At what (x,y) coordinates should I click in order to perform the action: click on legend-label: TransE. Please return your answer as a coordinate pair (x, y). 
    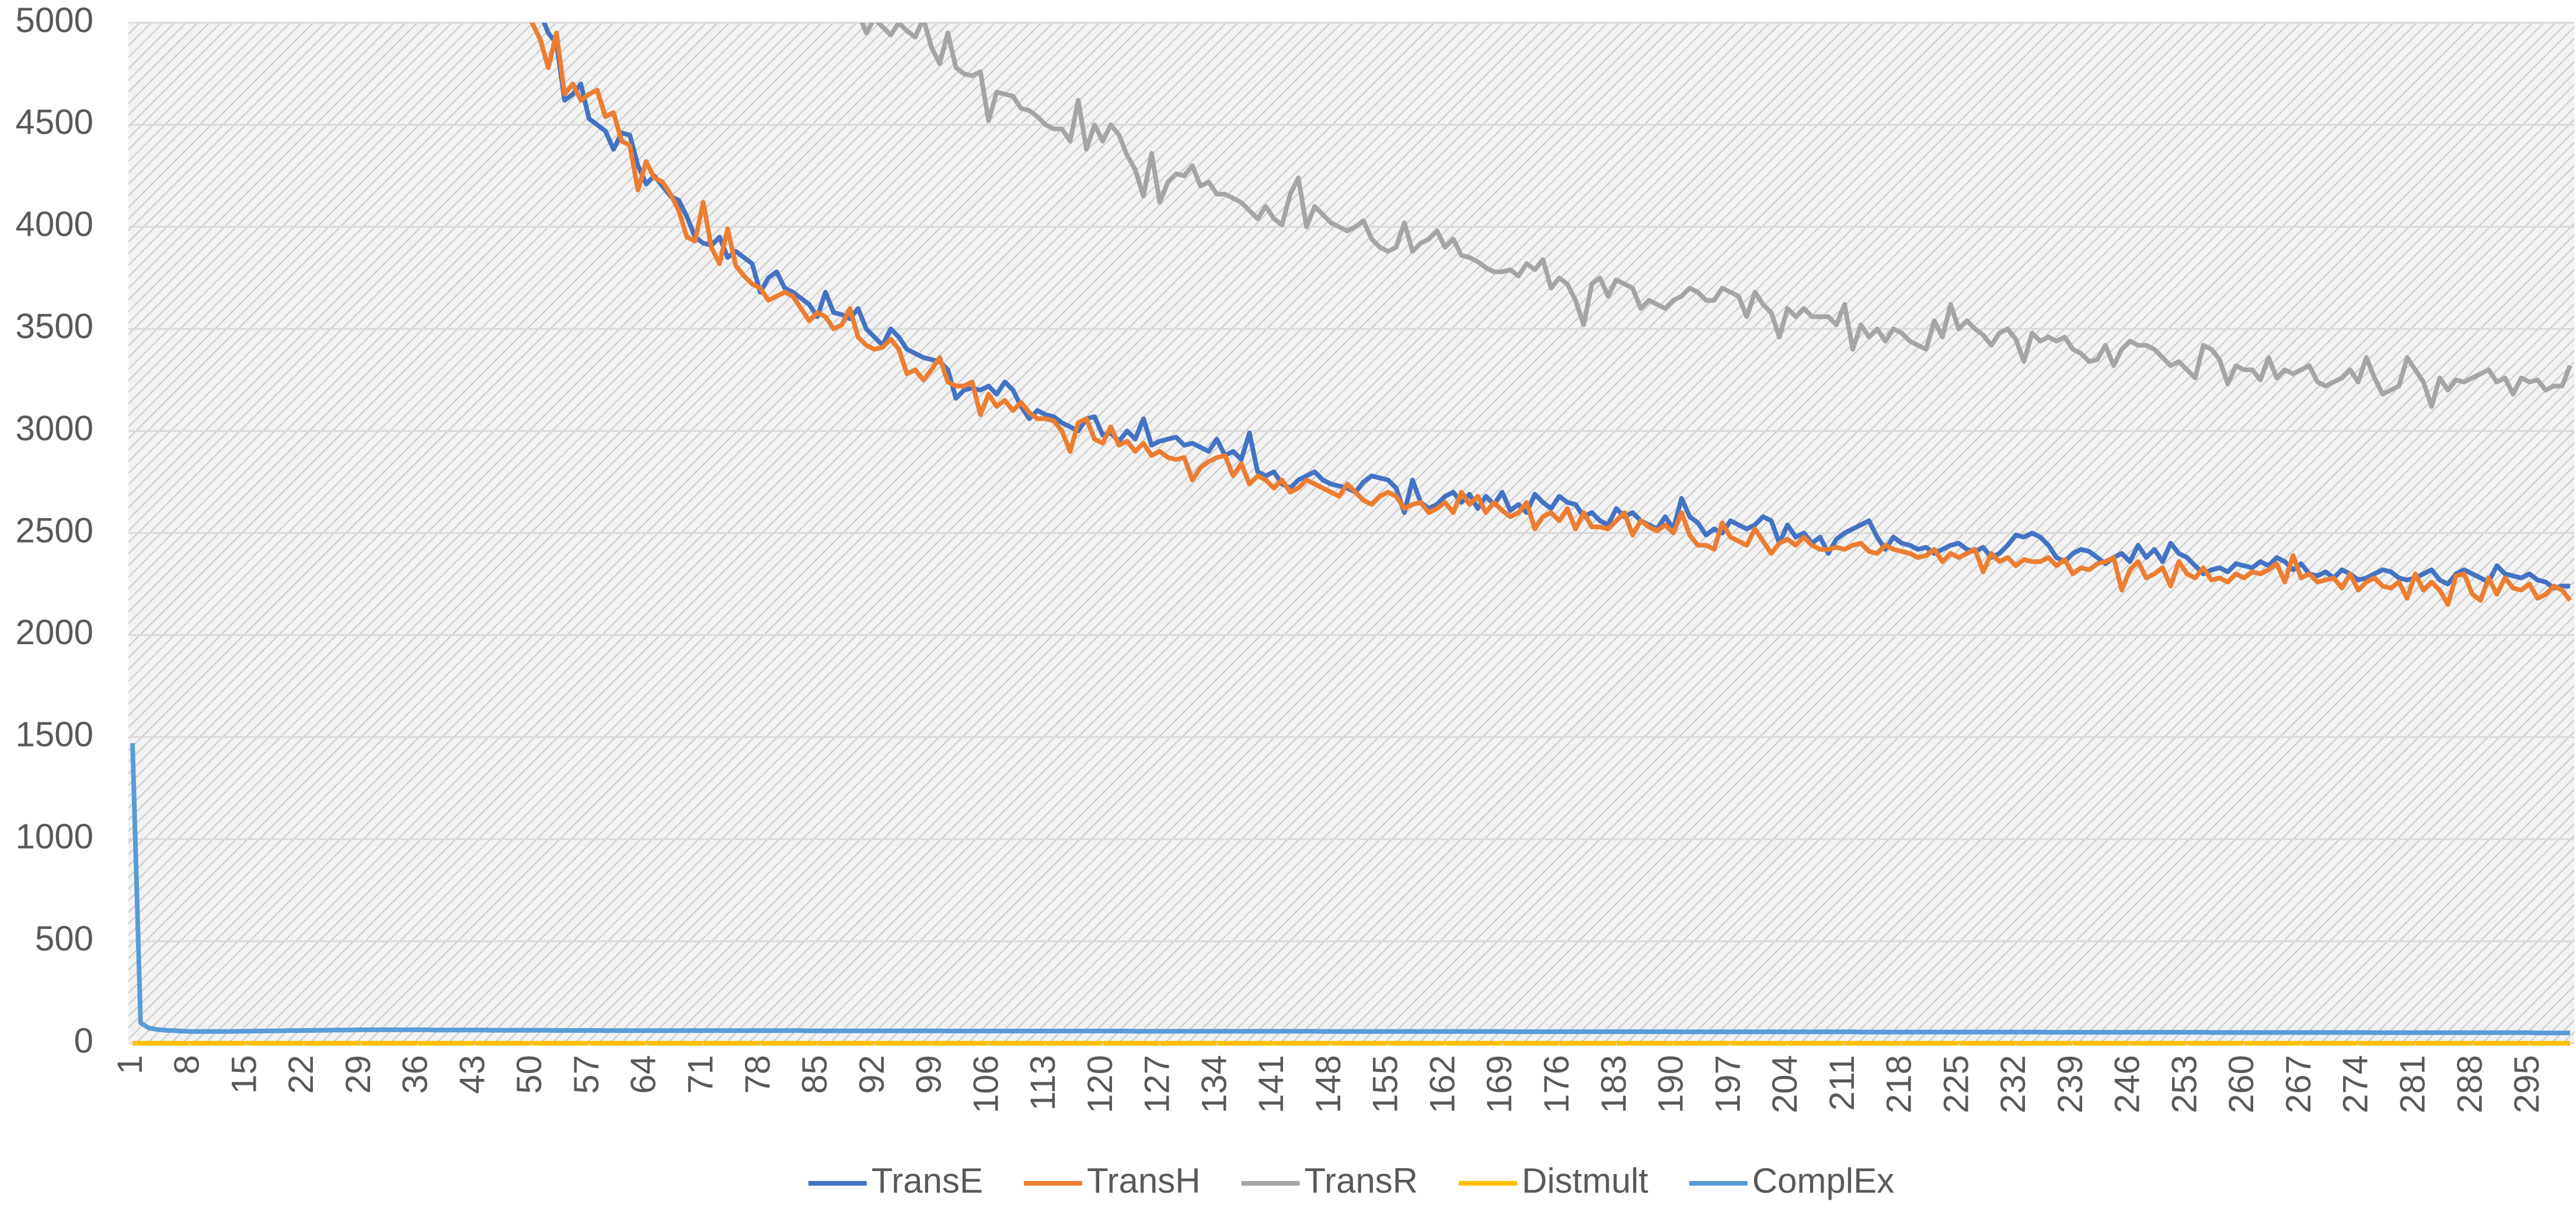
    Looking at the image, I should click on (928, 1180).